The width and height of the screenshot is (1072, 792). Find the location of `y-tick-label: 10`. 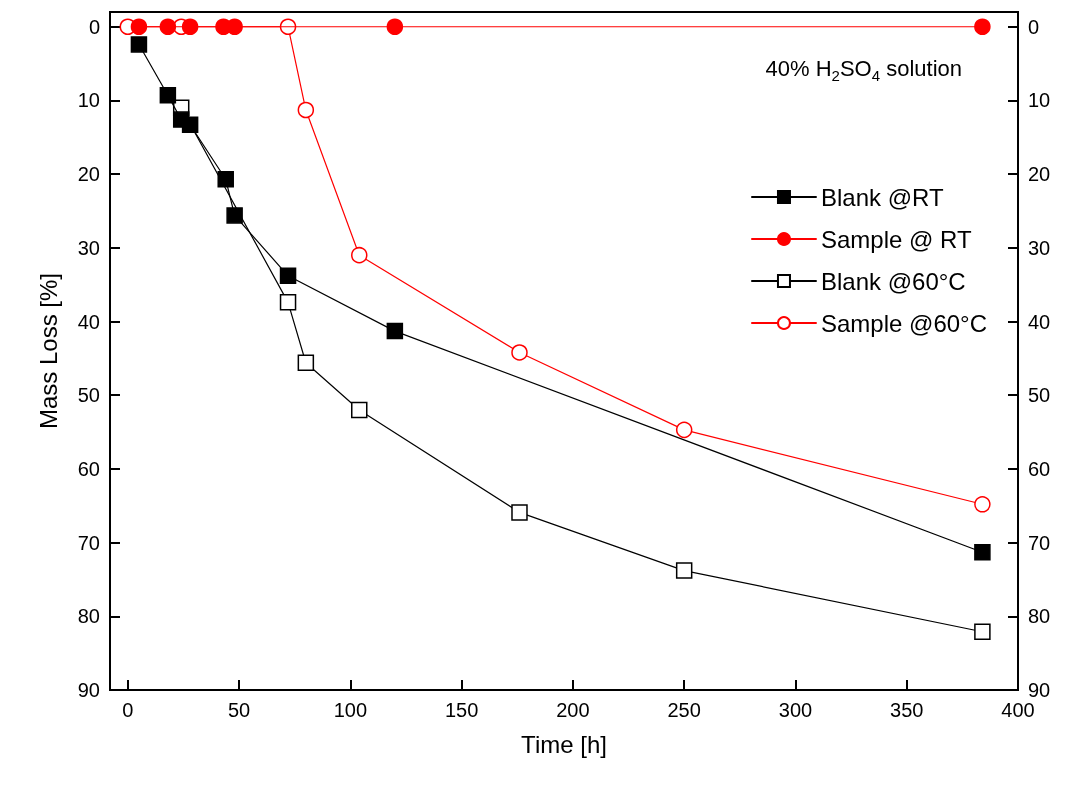

y-tick-label: 10 is located at coordinates (88, 100).